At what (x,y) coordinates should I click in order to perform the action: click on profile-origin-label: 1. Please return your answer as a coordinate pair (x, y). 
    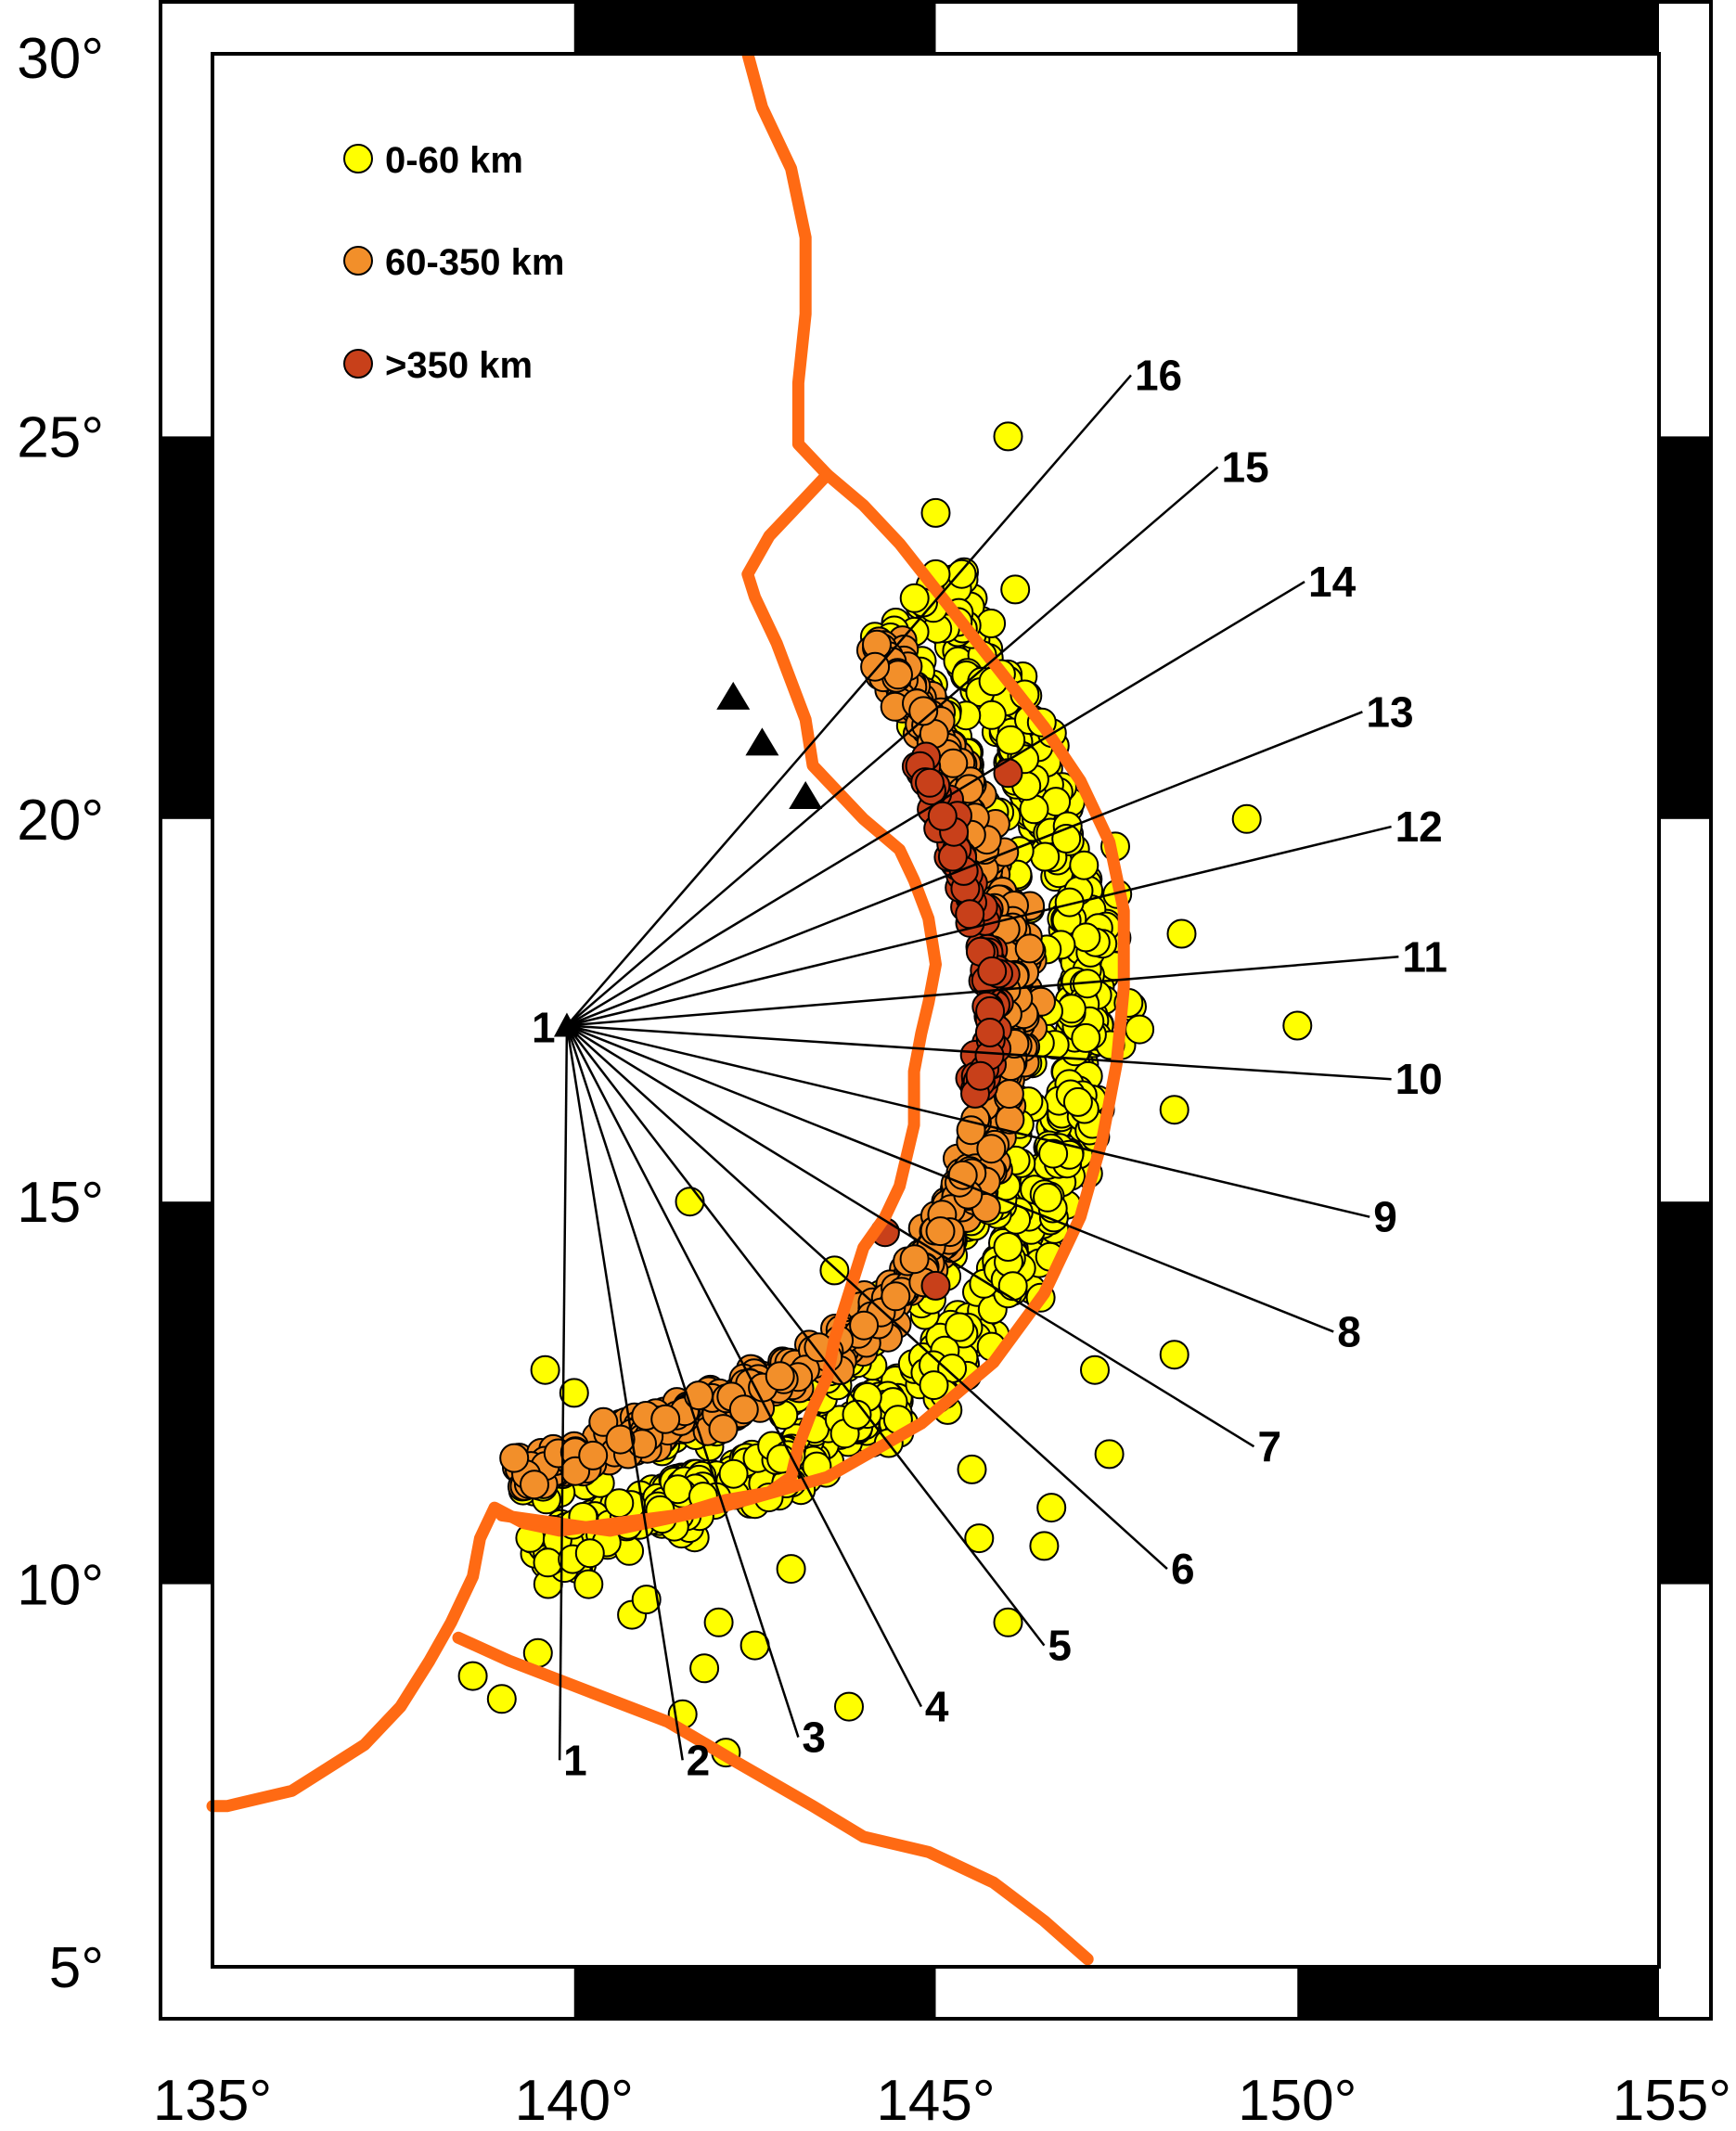
    Looking at the image, I should click on (544, 1027).